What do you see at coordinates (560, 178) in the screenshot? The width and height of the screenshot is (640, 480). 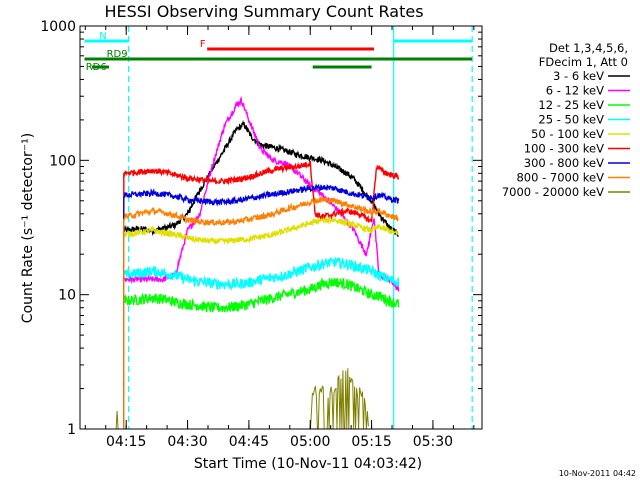 I see `legend-label-8: 800 - 7000 keV` at bounding box center [560, 178].